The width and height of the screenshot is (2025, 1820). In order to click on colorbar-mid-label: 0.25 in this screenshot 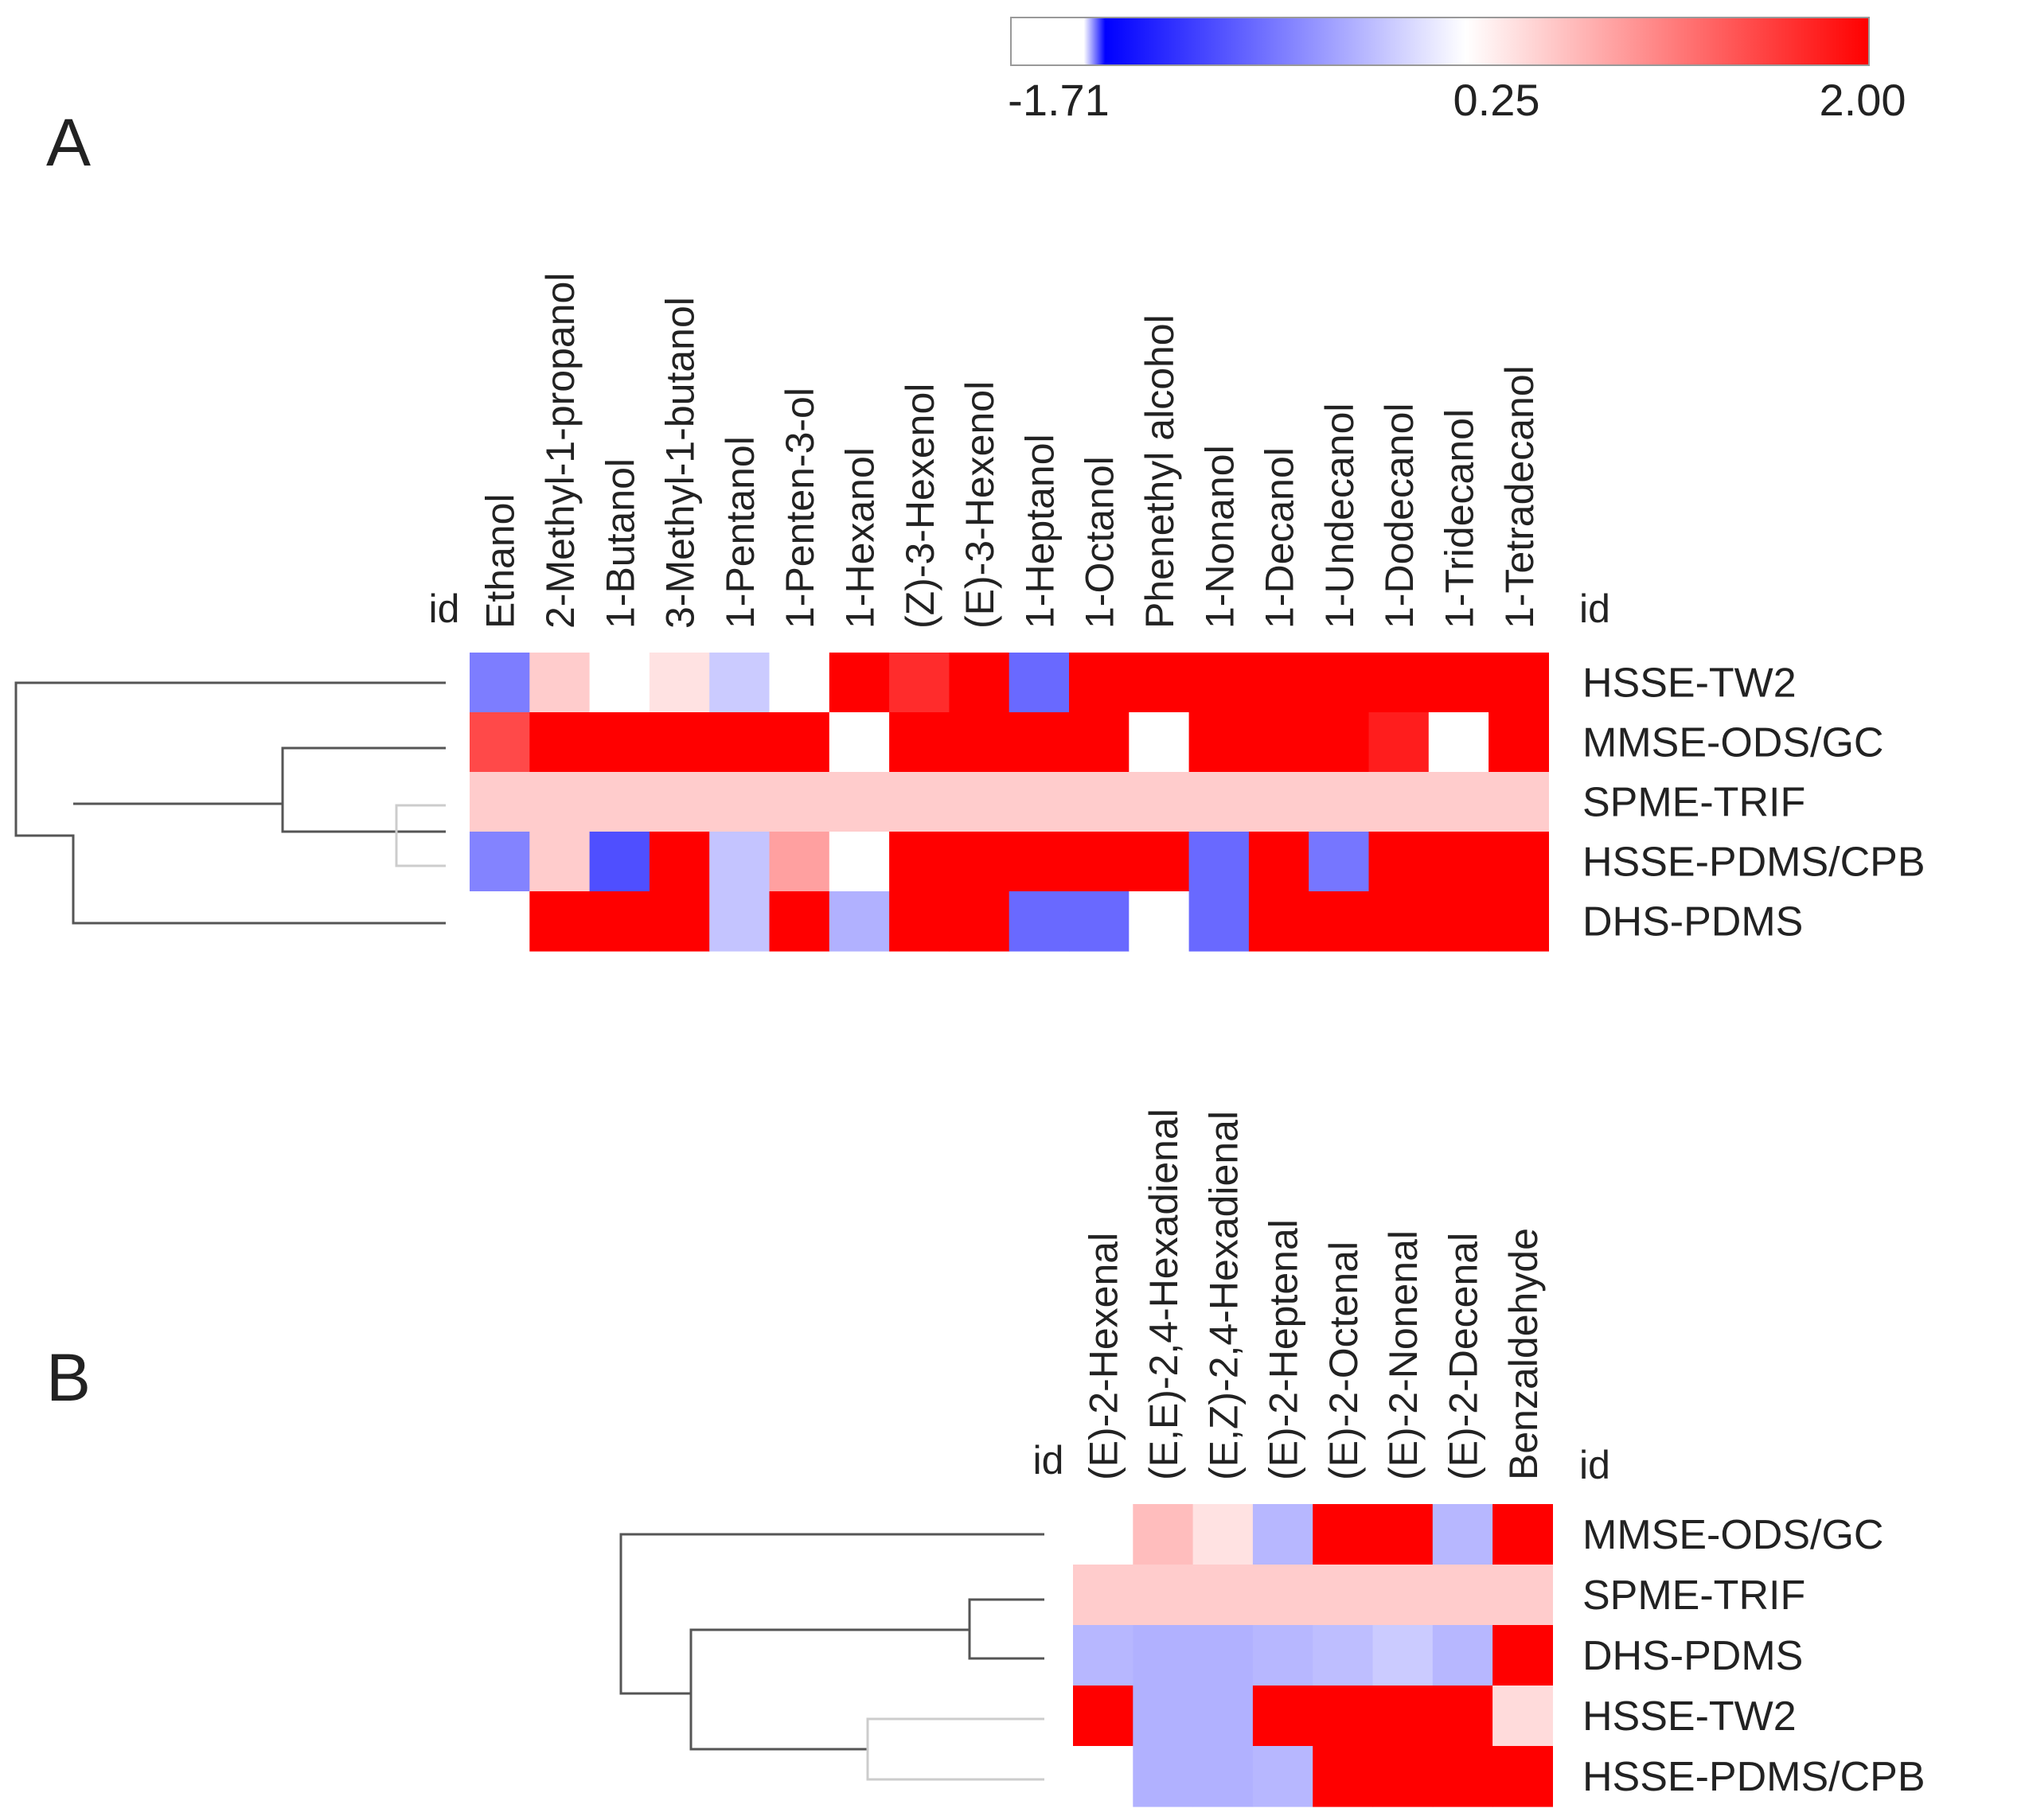, I will do `click(1496, 100)`.